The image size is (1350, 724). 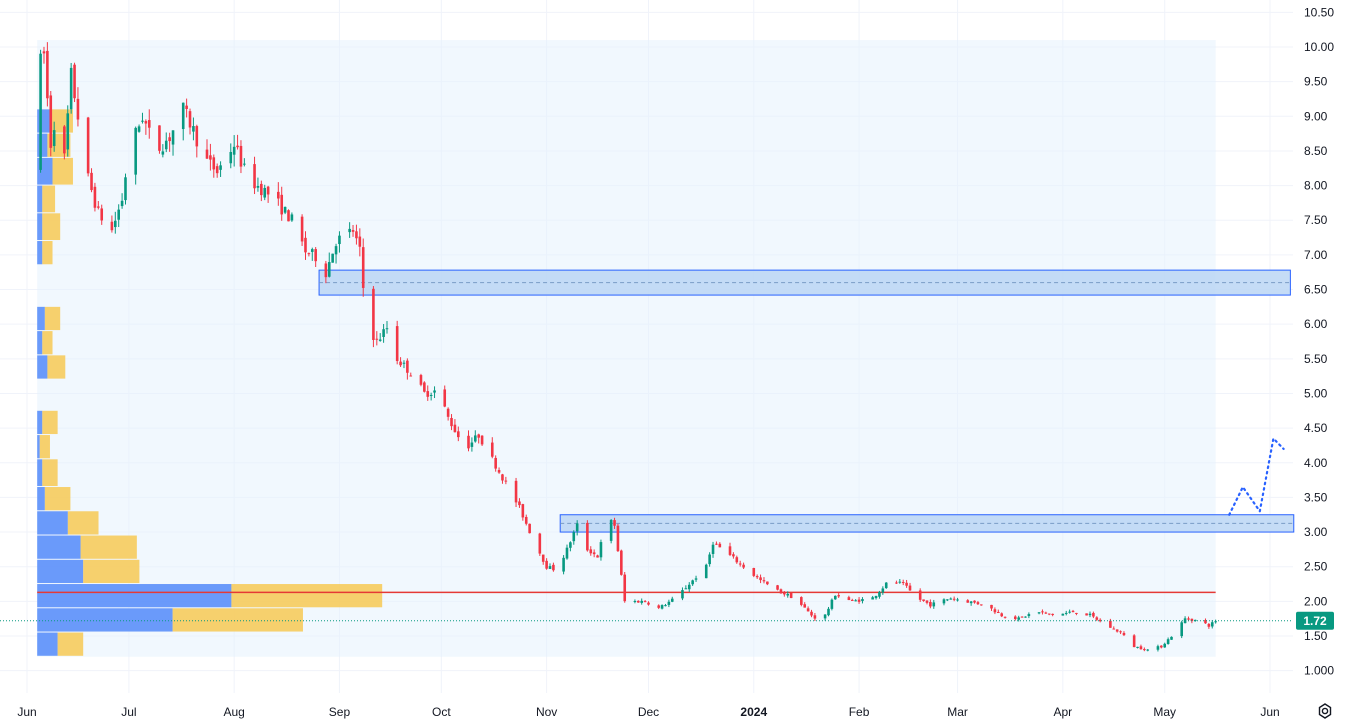 I want to click on projection-path, so click(x=1256, y=476).